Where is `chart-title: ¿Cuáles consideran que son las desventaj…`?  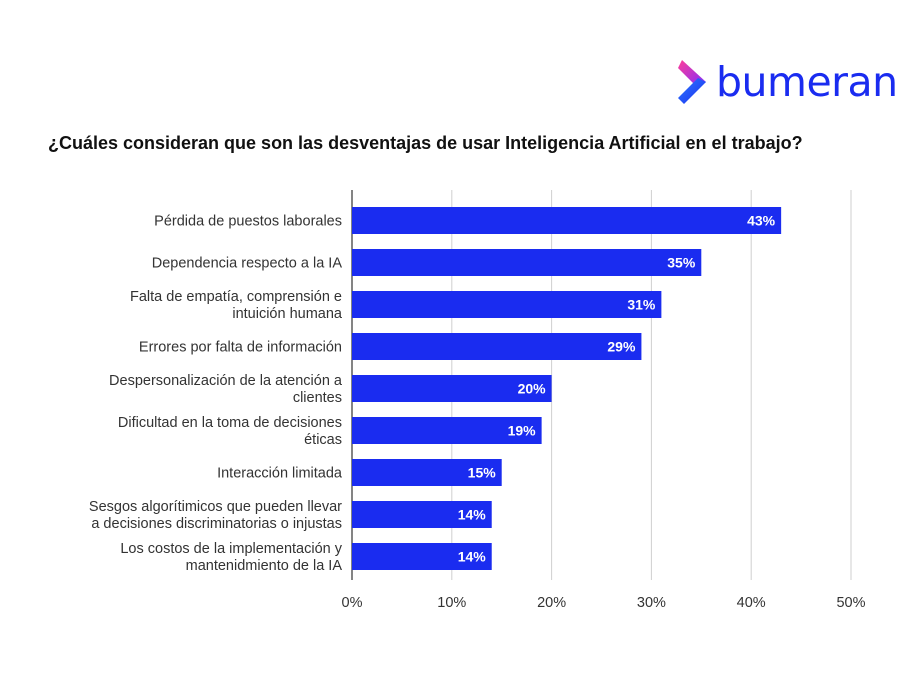 chart-title: ¿Cuáles consideran que son las desventaj… is located at coordinates (425, 143).